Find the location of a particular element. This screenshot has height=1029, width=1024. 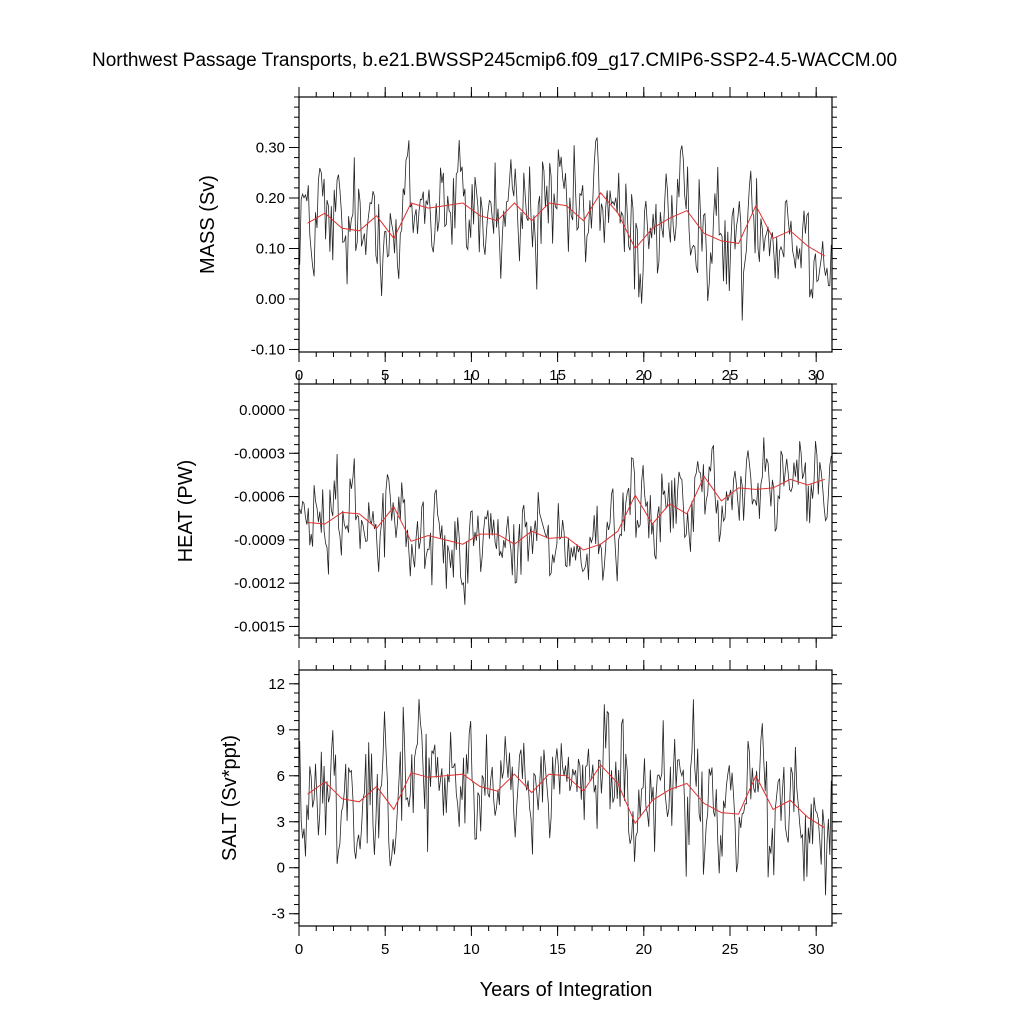

y-tick-label: -3 is located at coordinates (278, 914).